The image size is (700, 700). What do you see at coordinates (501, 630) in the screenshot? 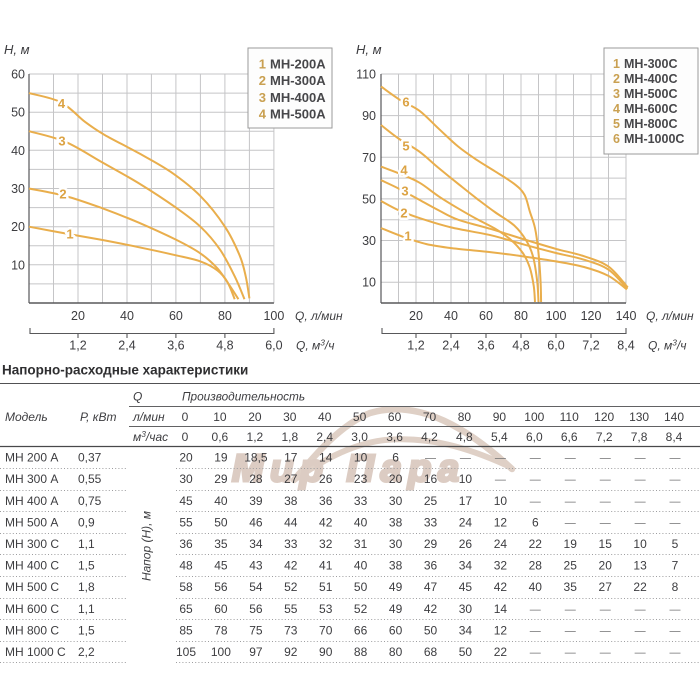
I see `svg-text: 12` at bounding box center [501, 630].